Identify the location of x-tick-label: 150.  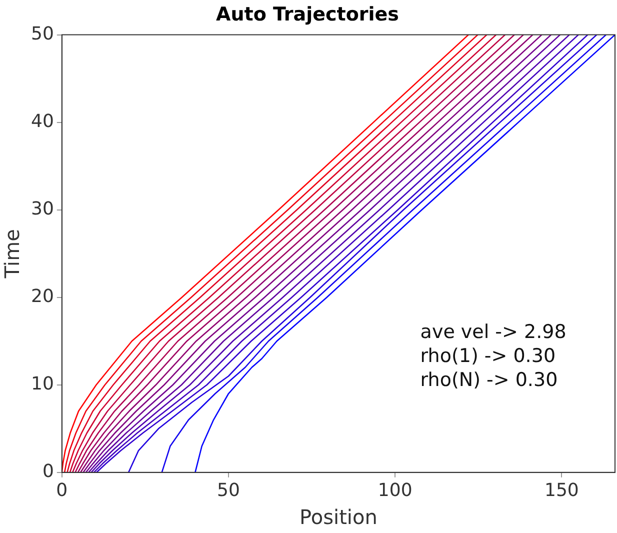
(561, 490).